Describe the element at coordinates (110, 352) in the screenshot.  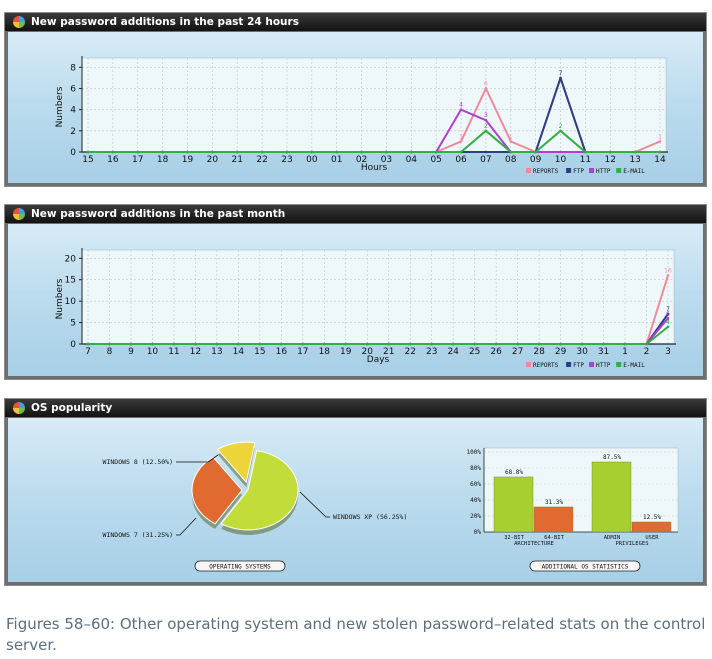
I see `x-tick-label: 8` at that location.